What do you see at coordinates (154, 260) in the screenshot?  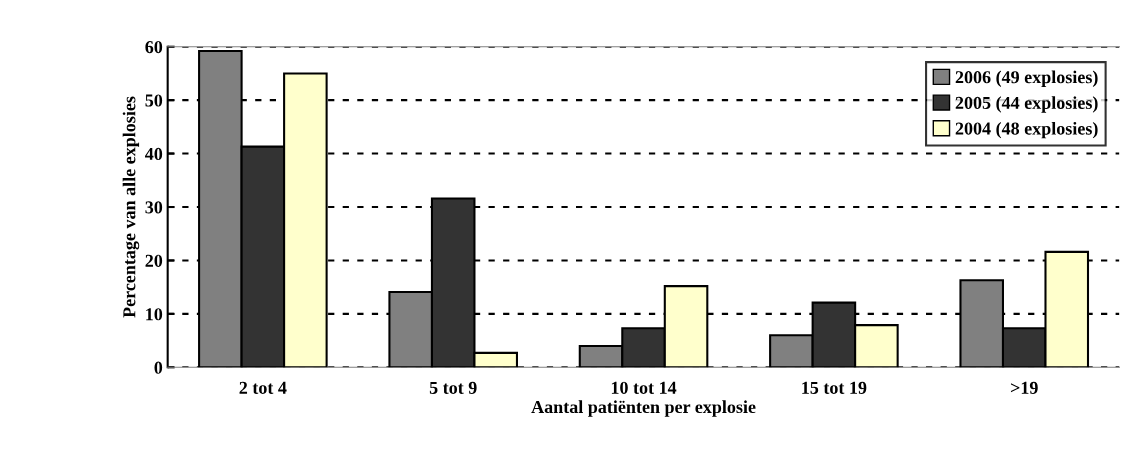 I see `y-tick-label: 20` at bounding box center [154, 260].